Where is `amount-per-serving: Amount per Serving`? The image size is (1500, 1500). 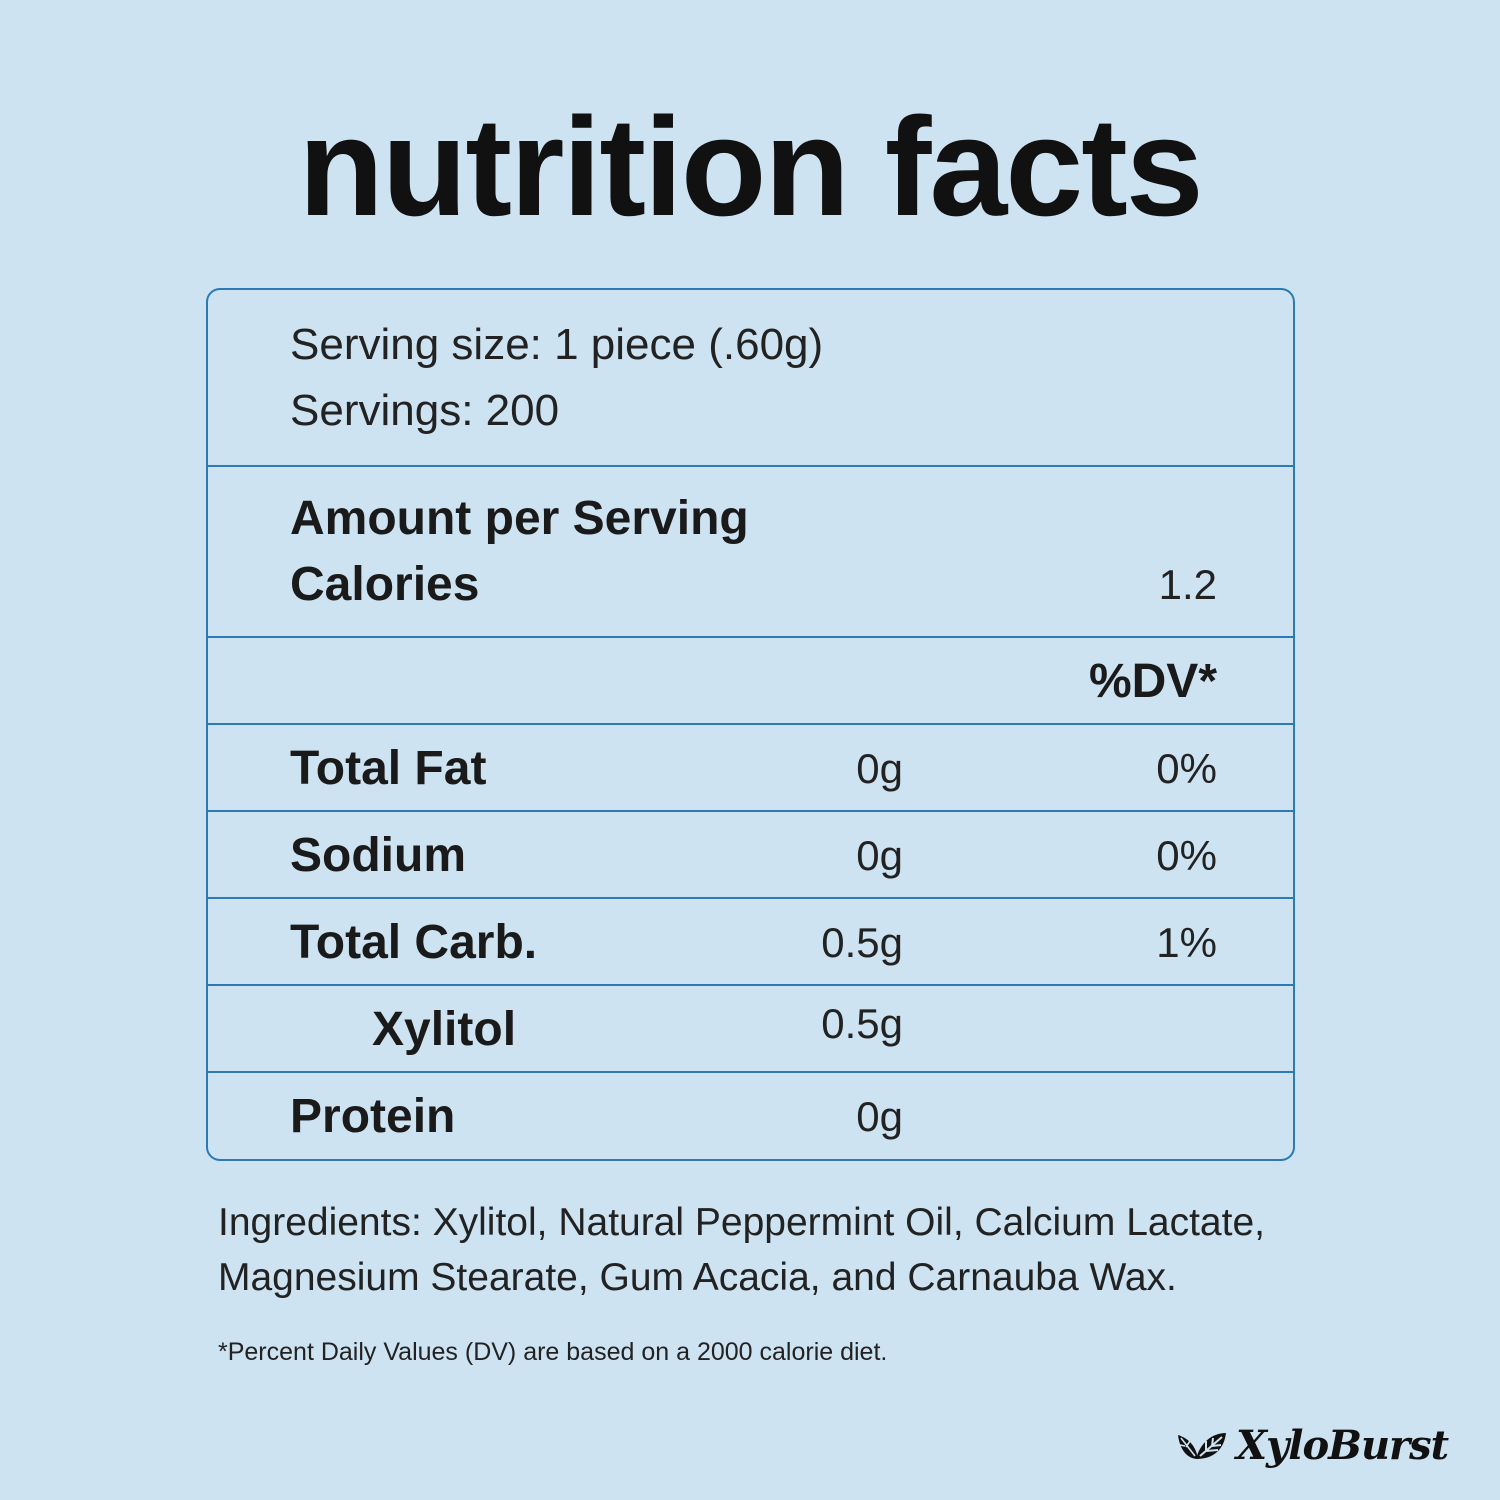
amount-per-serving: Amount per Serving is located at coordinates (519, 518).